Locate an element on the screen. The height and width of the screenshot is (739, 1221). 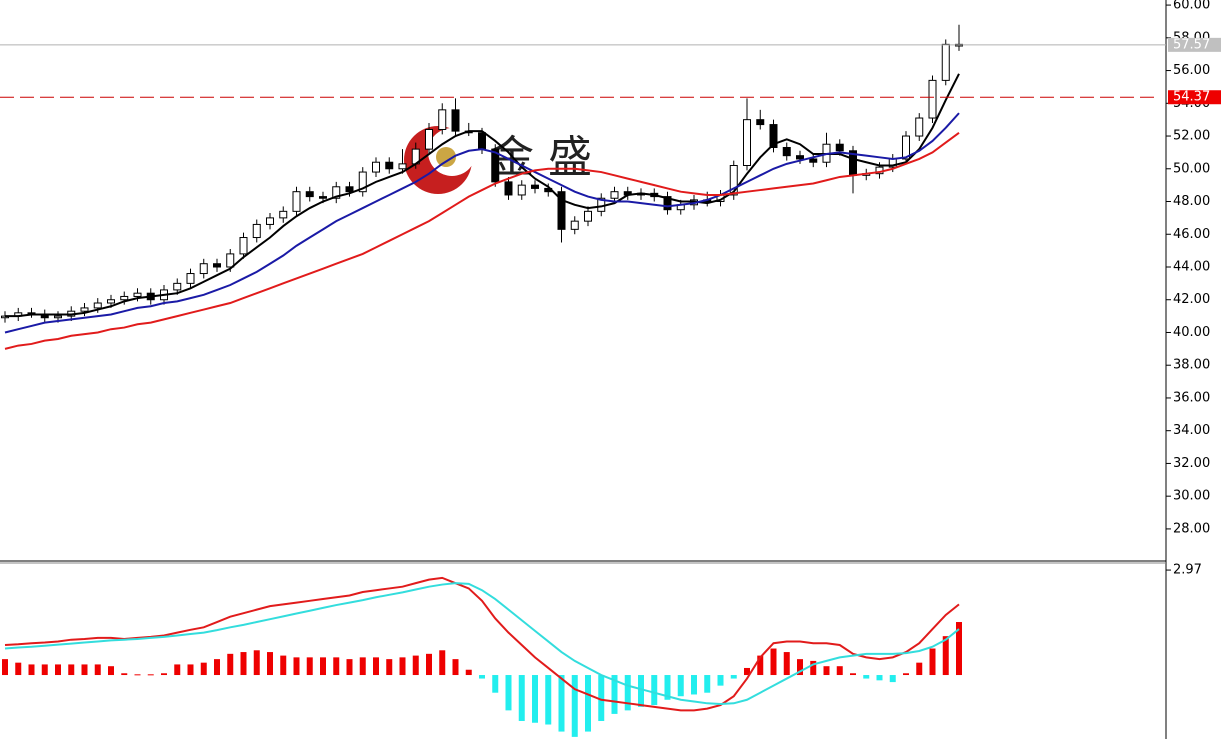
y-tick-label: 32.00 is located at coordinates (1191, 463).